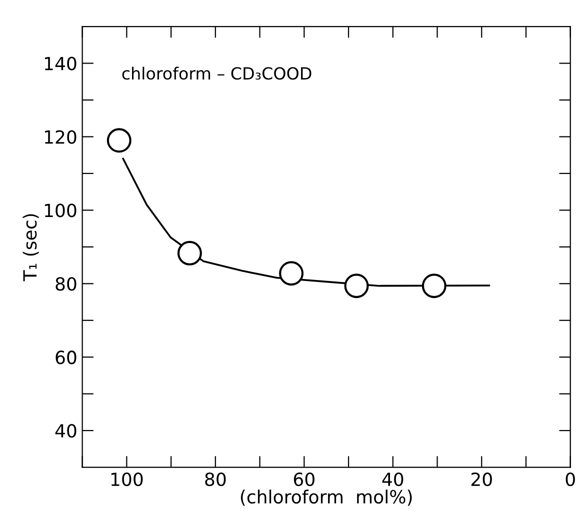 The height and width of the screenshot is (531, 588). Describe the element at coordinates (60, 211) in the screenshot. I see `y-tick-label: 100` at that location.